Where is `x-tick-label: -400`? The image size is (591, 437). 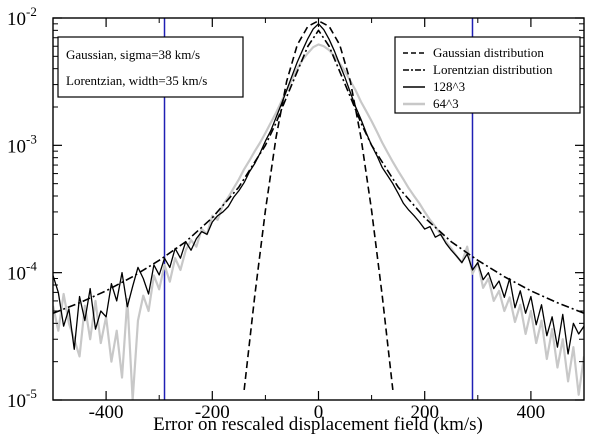 x-tick-label: -400 is located at coordinates (106, 412).